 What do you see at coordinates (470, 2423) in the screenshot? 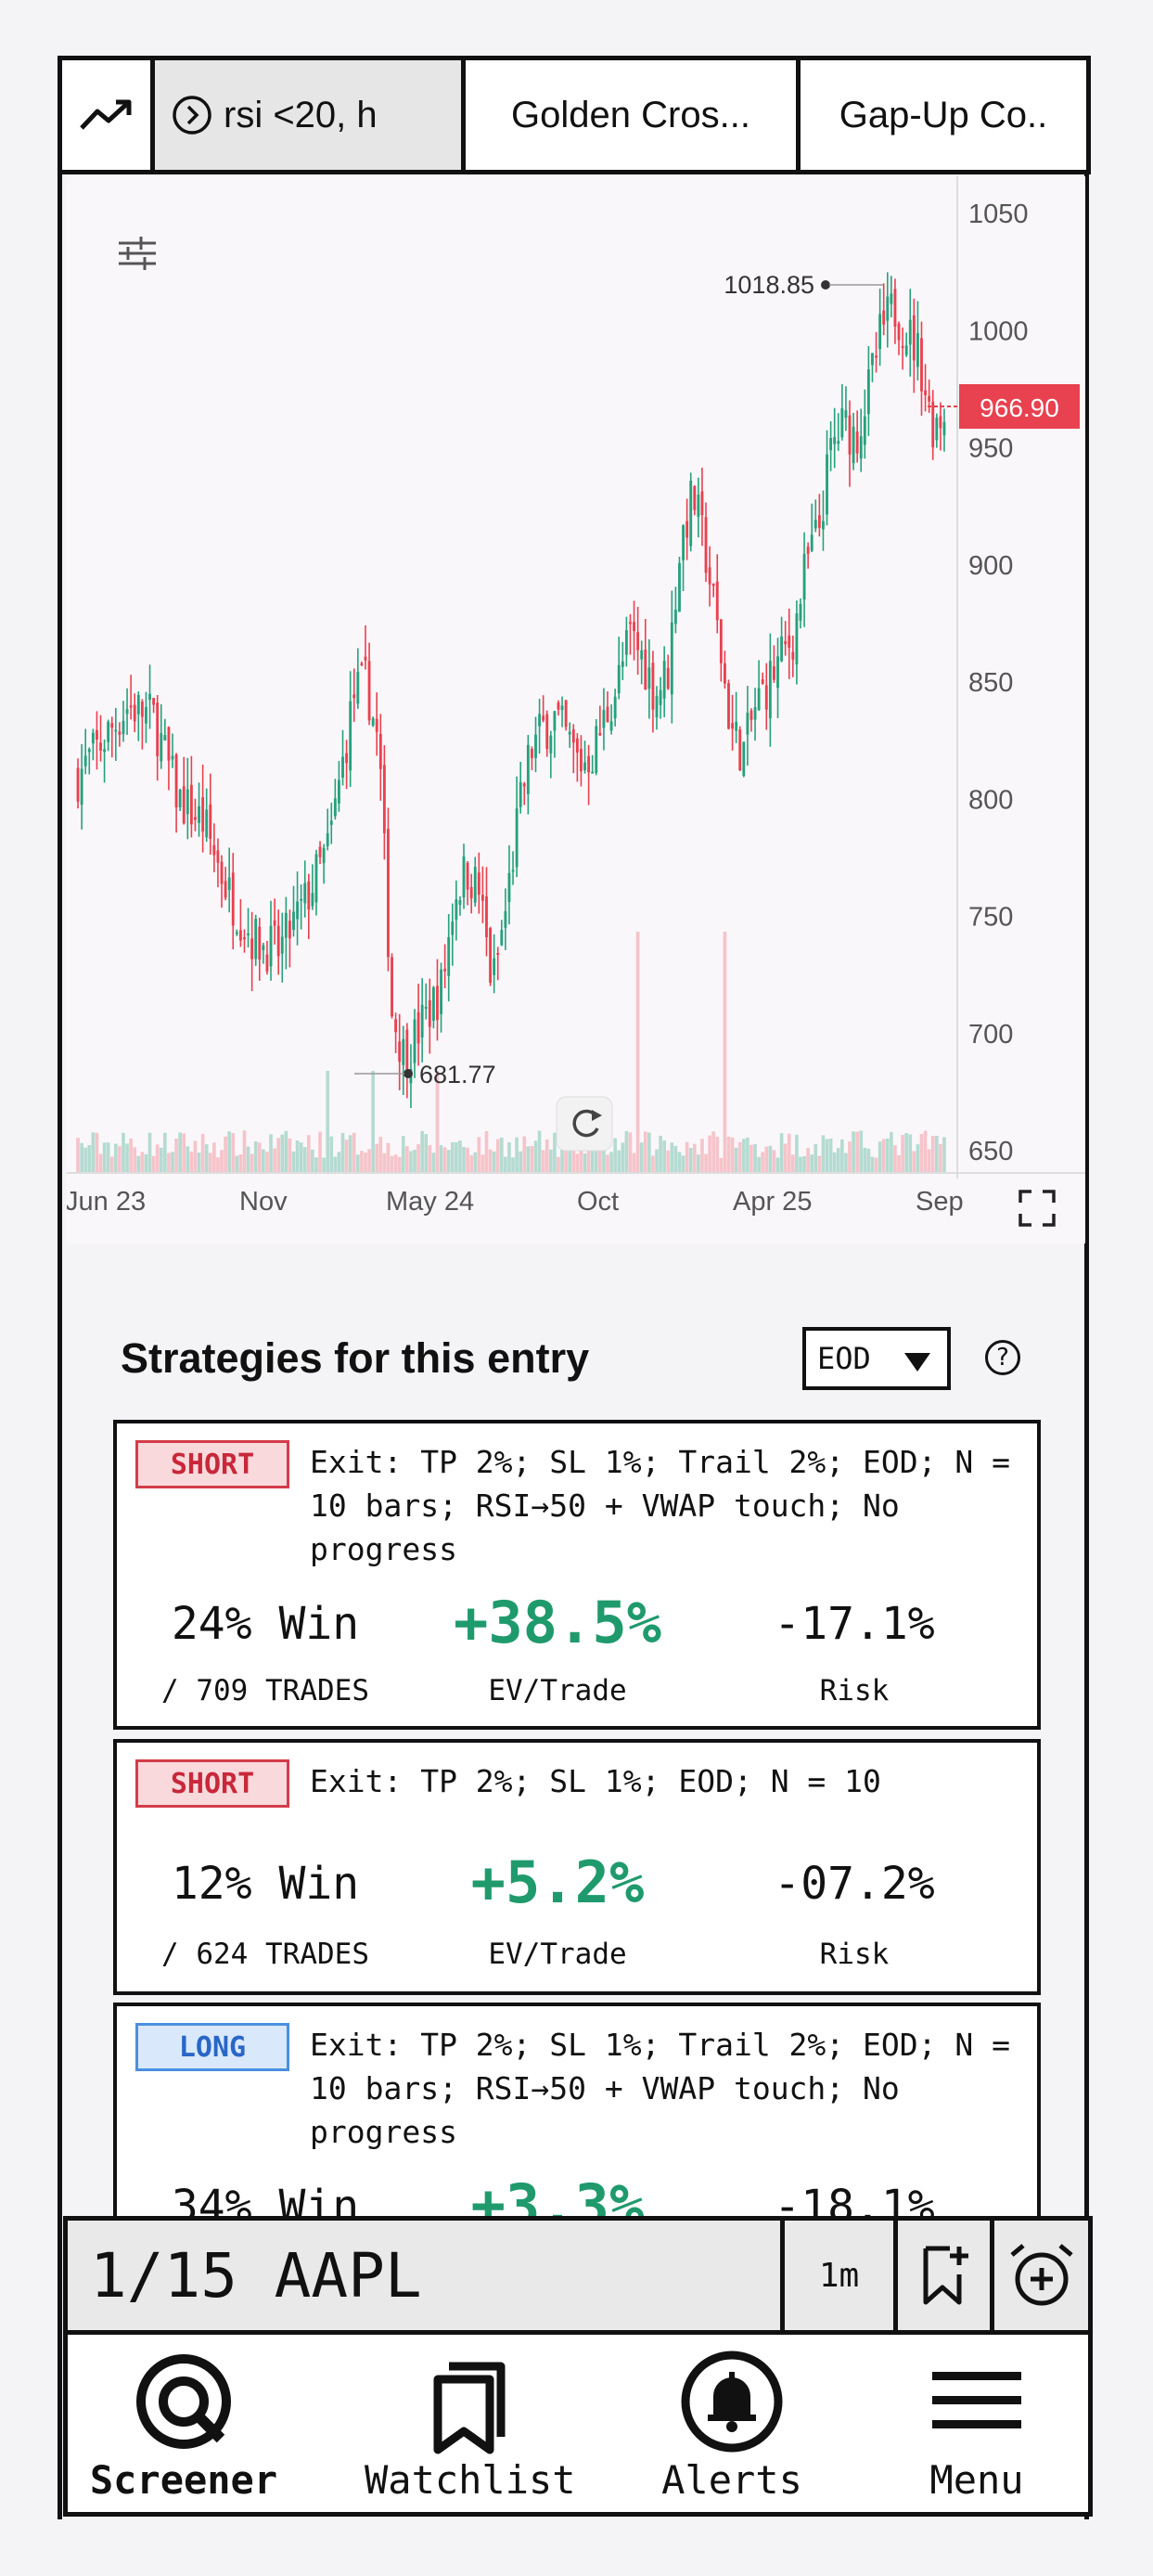
I see `nav-watchlist: Watchlist` at bounding box center [470, 2423].